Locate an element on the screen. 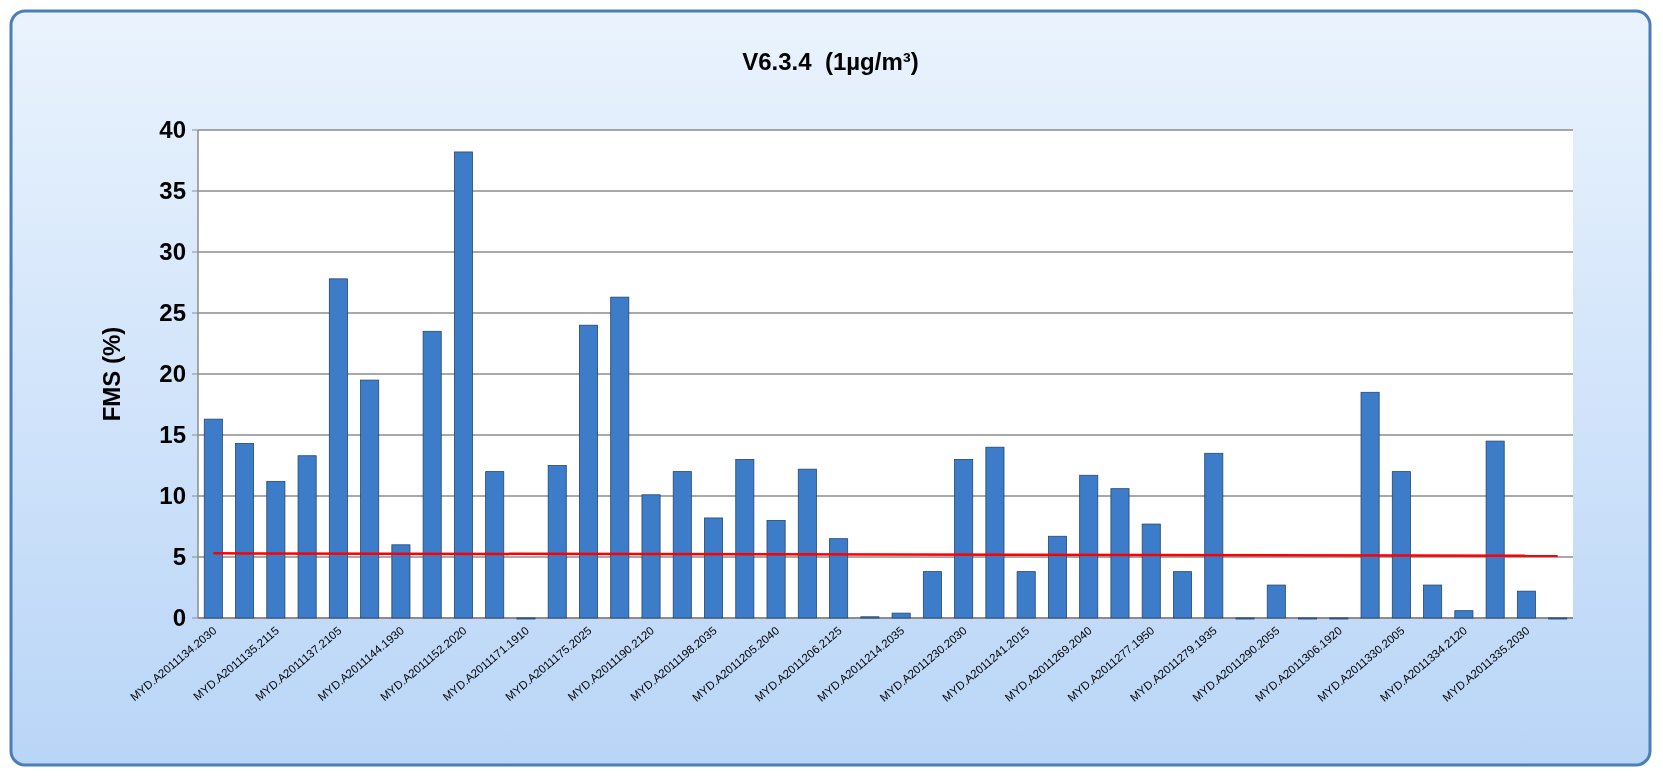 The height and width of the screenshot is (779, 1663). y-axis-title: FMS (%) is located at coordinates (111, 374).